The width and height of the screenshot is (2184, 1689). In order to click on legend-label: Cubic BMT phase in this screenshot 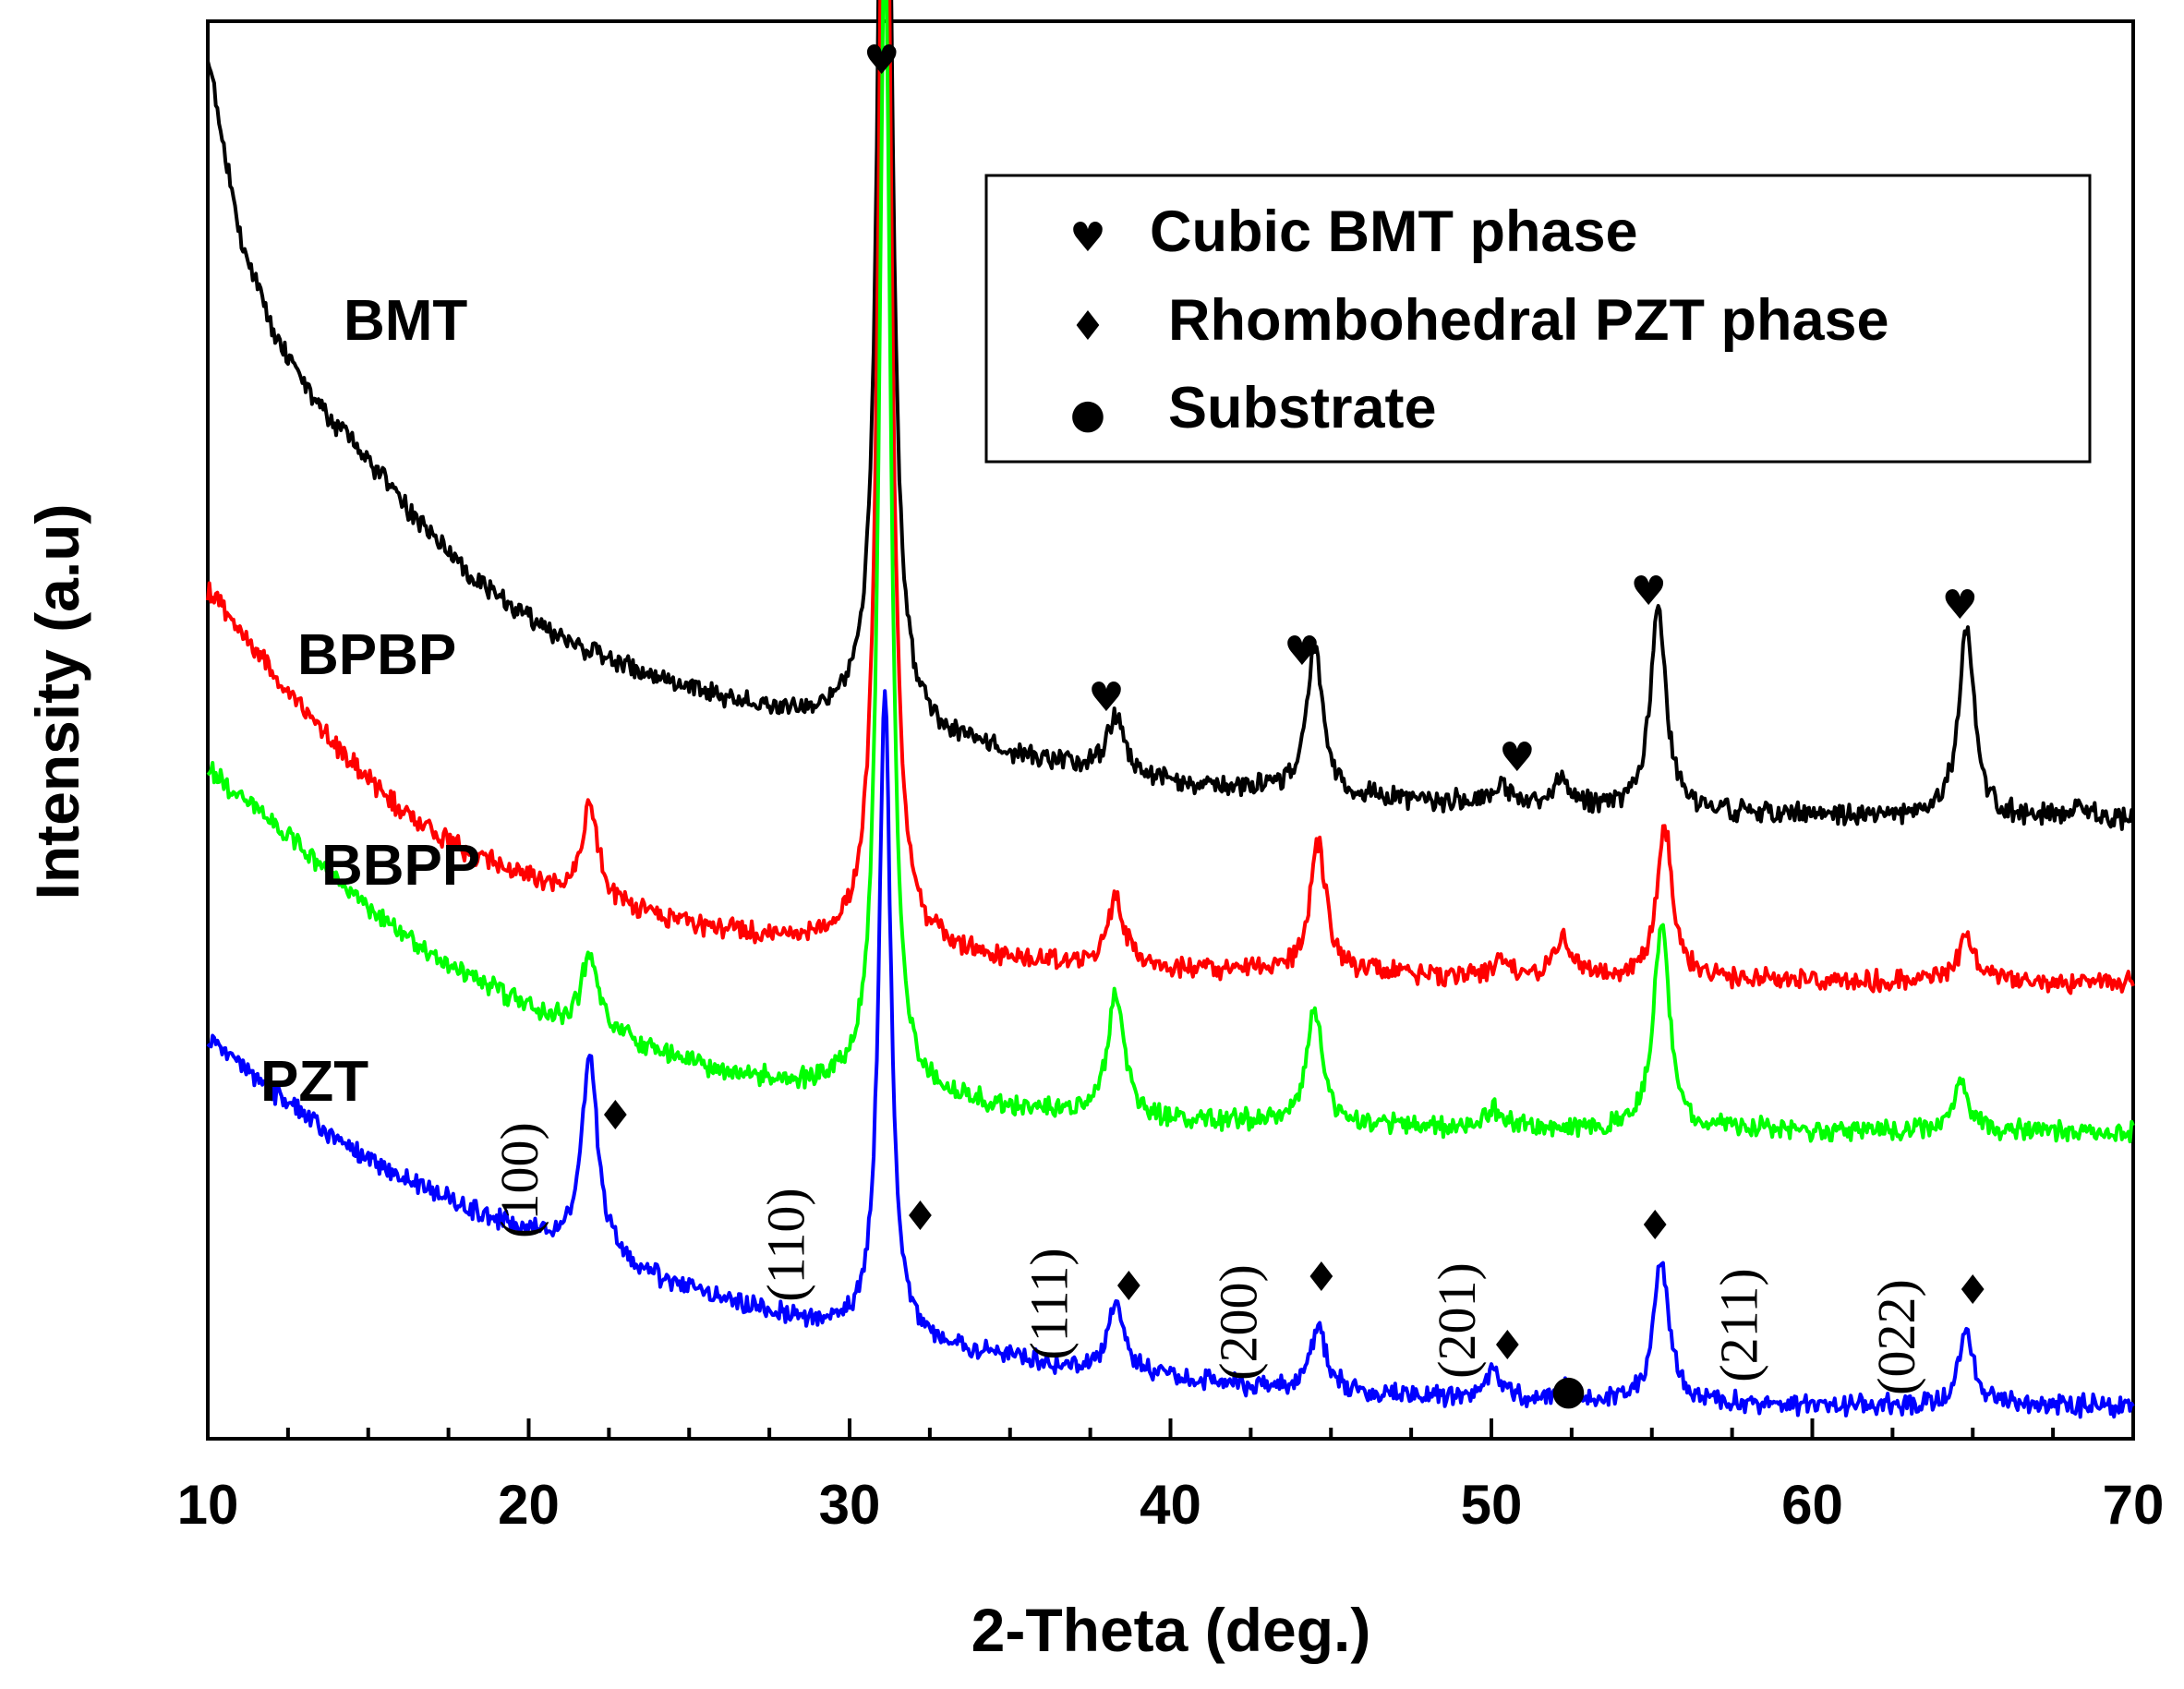, I will do `click(1394, 232)`.